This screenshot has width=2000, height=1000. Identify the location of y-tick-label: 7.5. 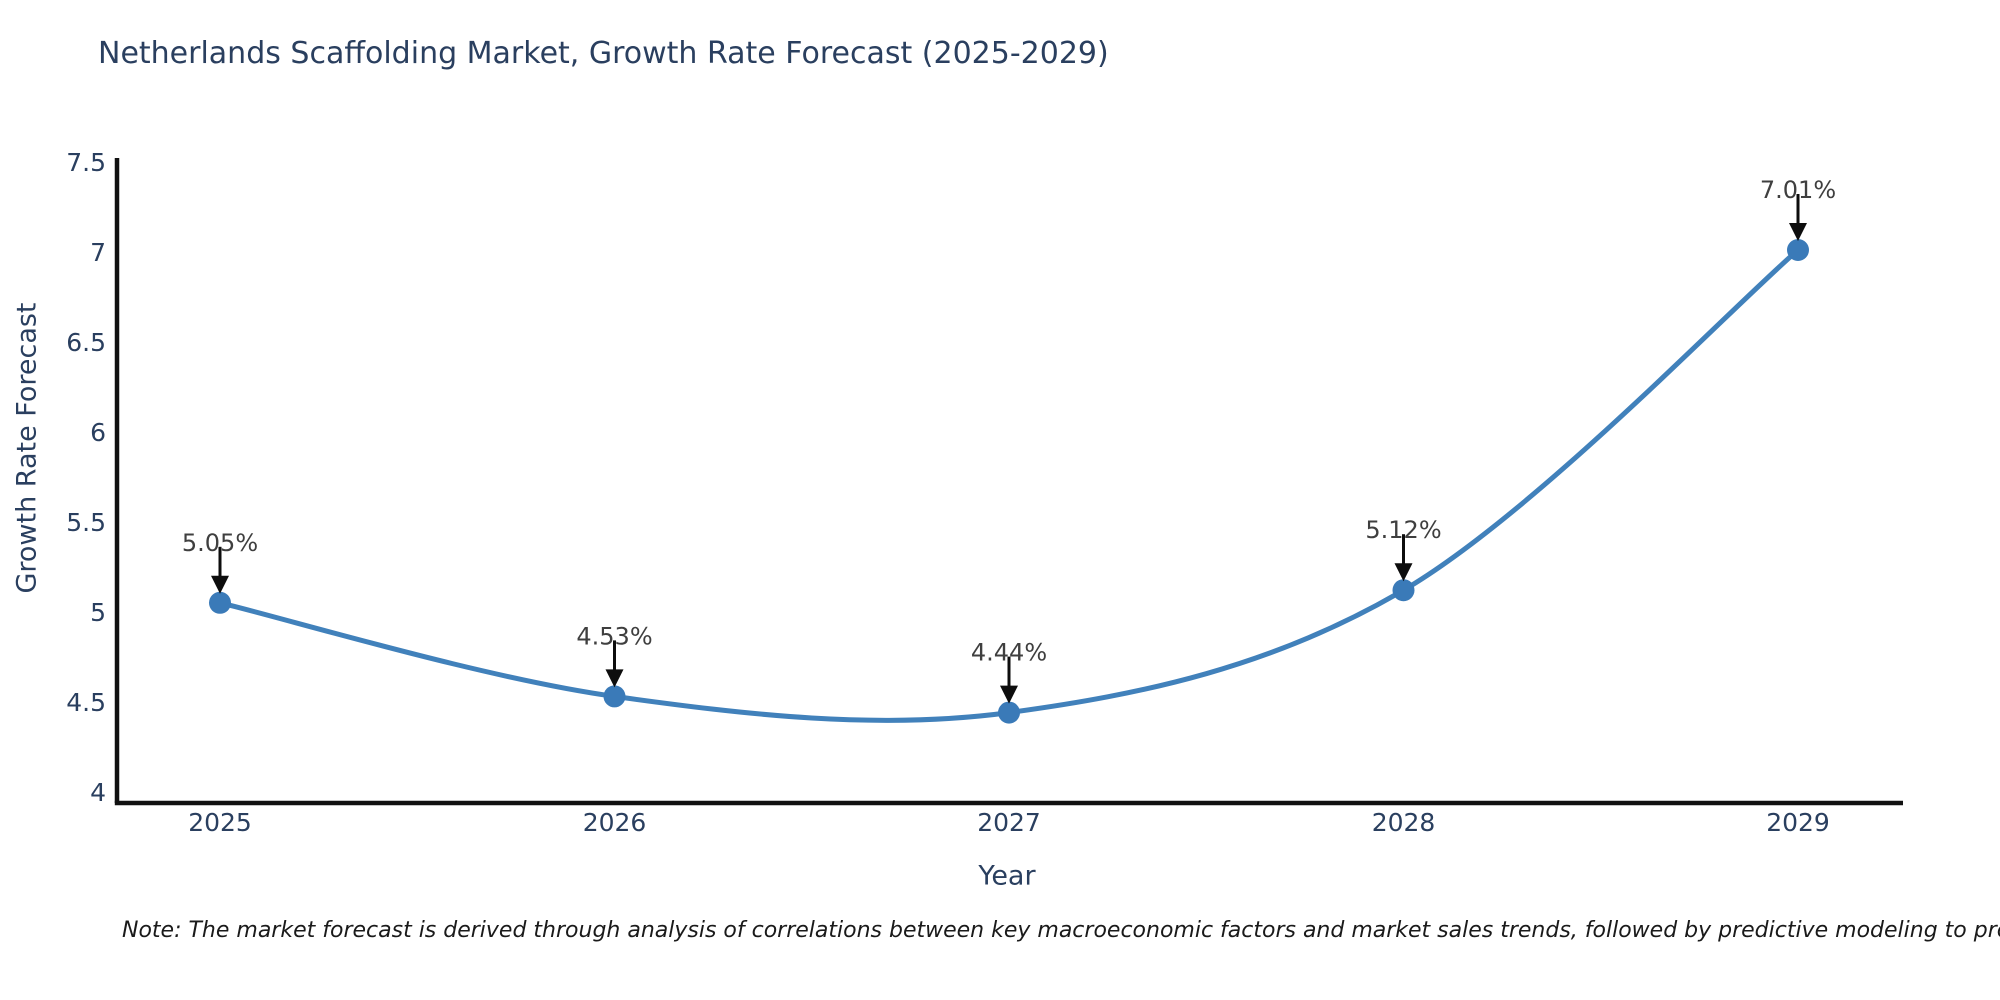
(86, 162).